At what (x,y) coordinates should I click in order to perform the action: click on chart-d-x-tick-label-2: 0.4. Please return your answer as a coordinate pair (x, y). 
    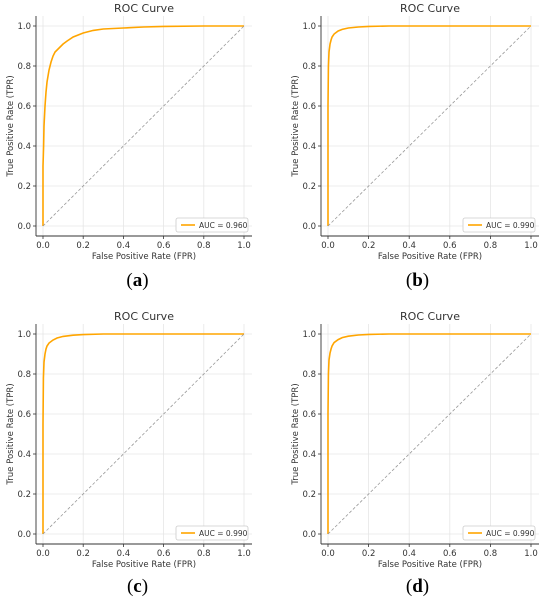
    Looking at the image, I should click on (409, 554).